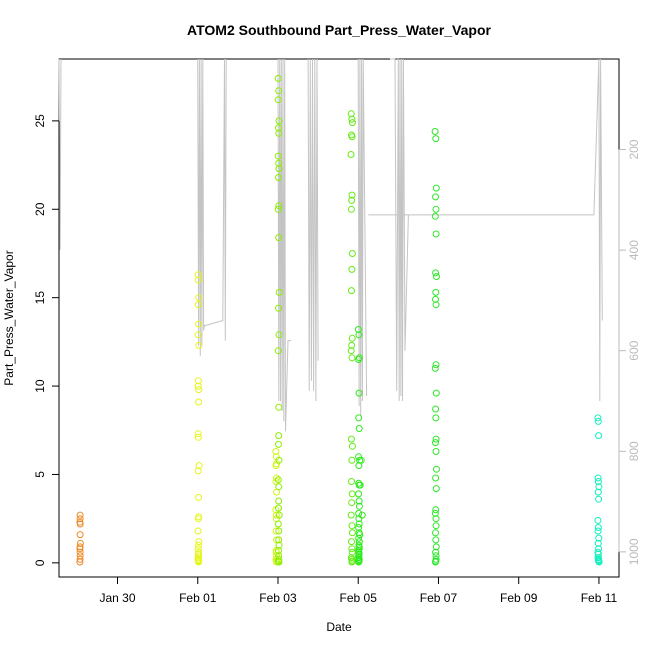 This screenshot has width=650, height=650. What do you see at coordinates (359, 598) in the screenshot?
I see `x-tick-label: Feb 05` at bounding box center [359, 598].